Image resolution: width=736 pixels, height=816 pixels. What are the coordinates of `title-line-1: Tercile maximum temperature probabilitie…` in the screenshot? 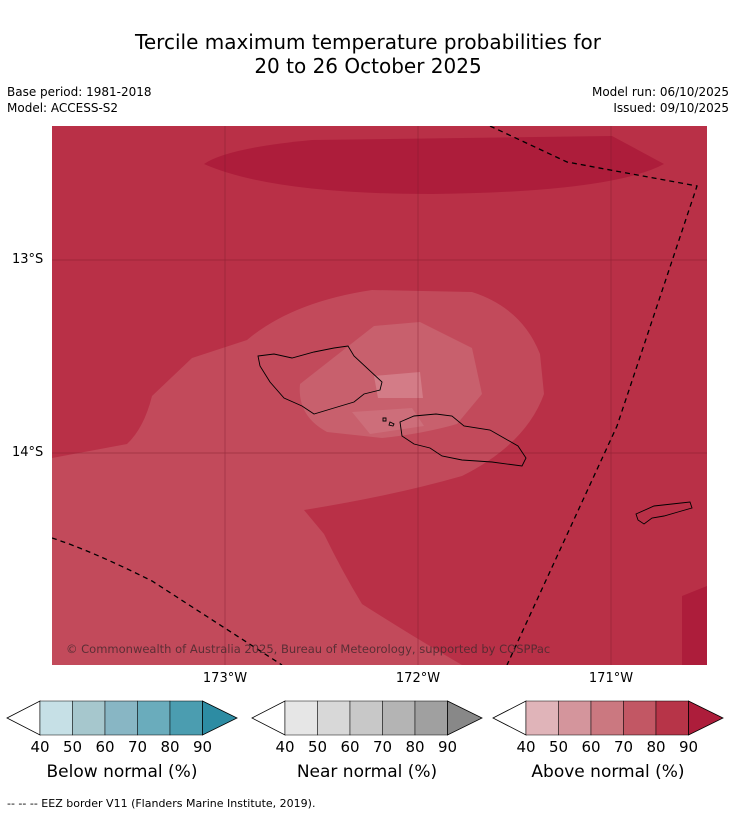 It's located at (368, 42).